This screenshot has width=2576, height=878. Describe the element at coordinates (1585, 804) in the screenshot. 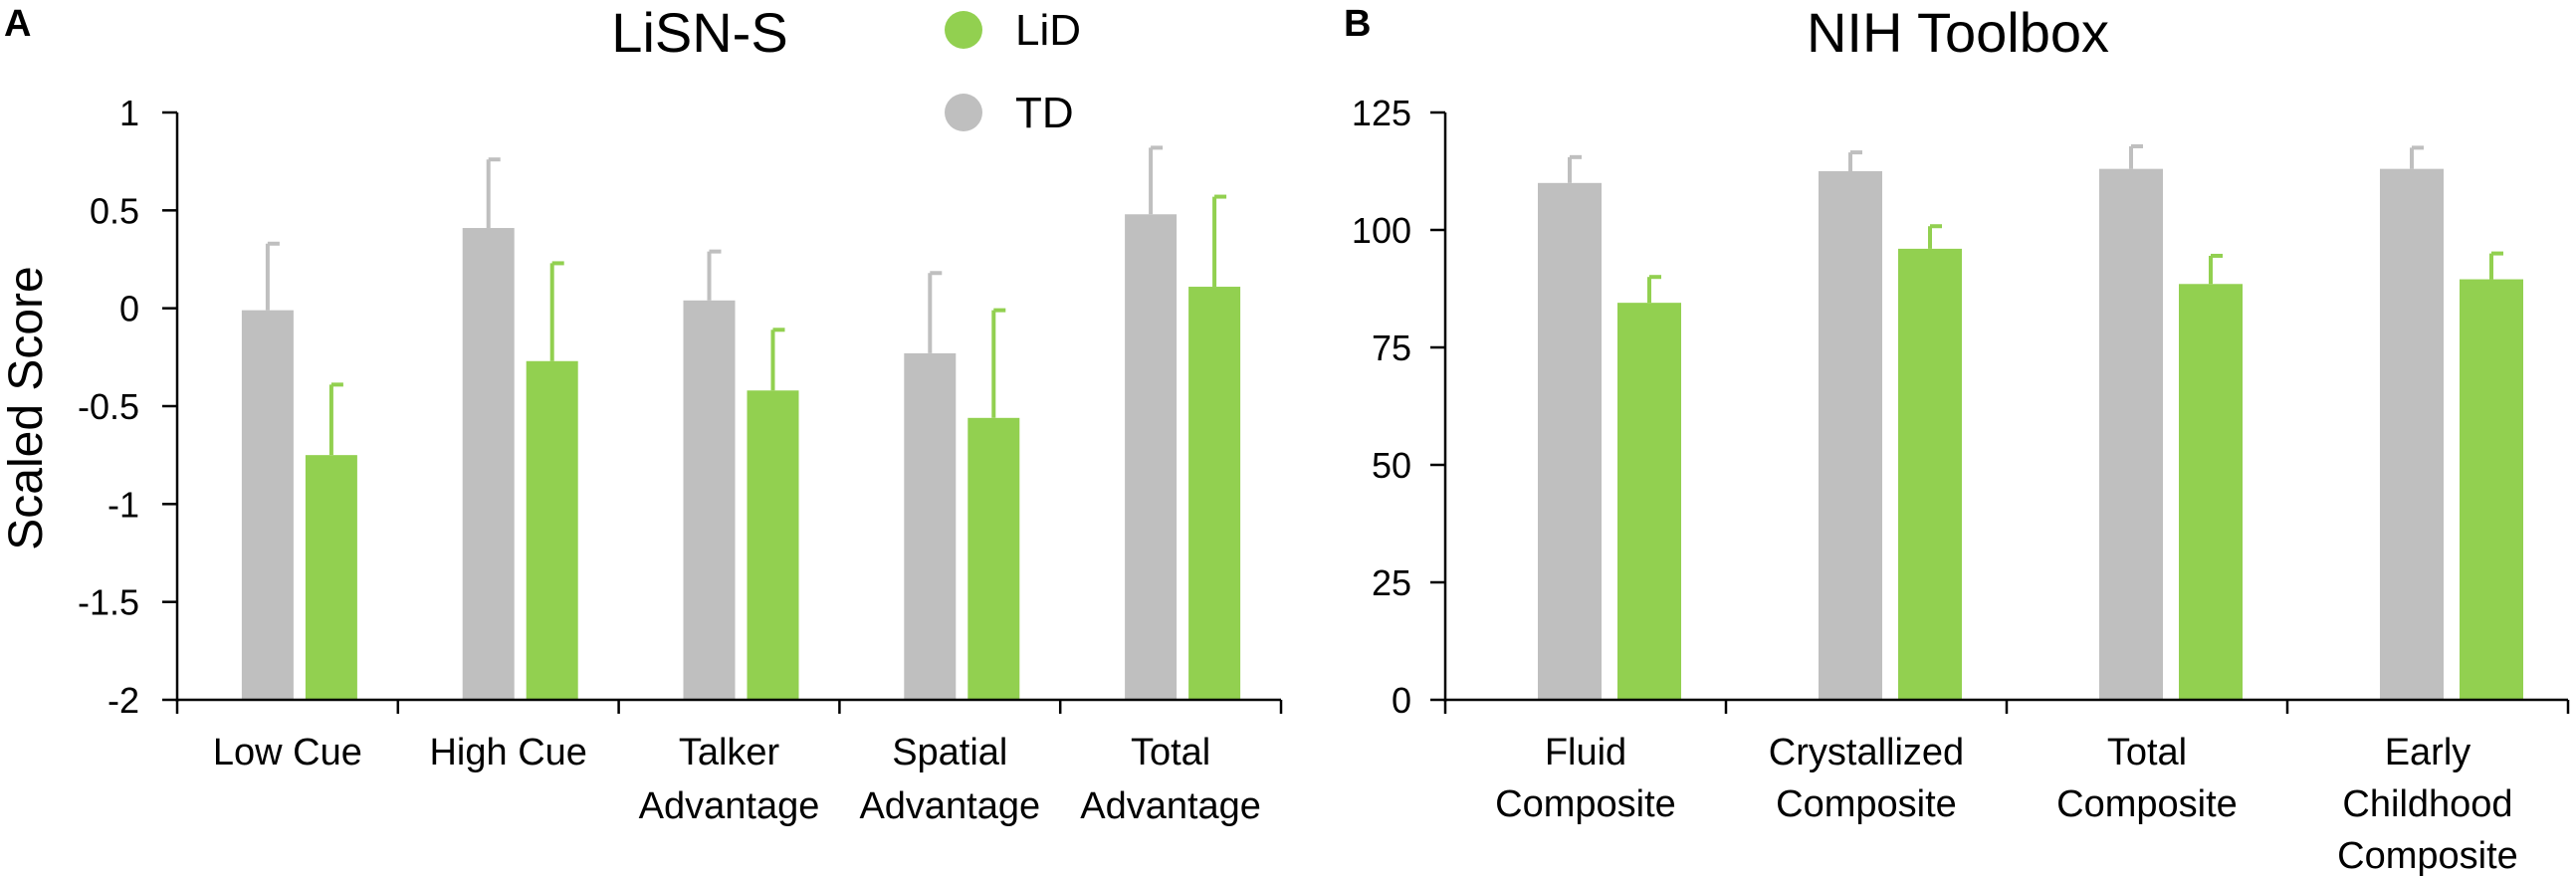

I see `category-label-0-1: Composite` at that location.